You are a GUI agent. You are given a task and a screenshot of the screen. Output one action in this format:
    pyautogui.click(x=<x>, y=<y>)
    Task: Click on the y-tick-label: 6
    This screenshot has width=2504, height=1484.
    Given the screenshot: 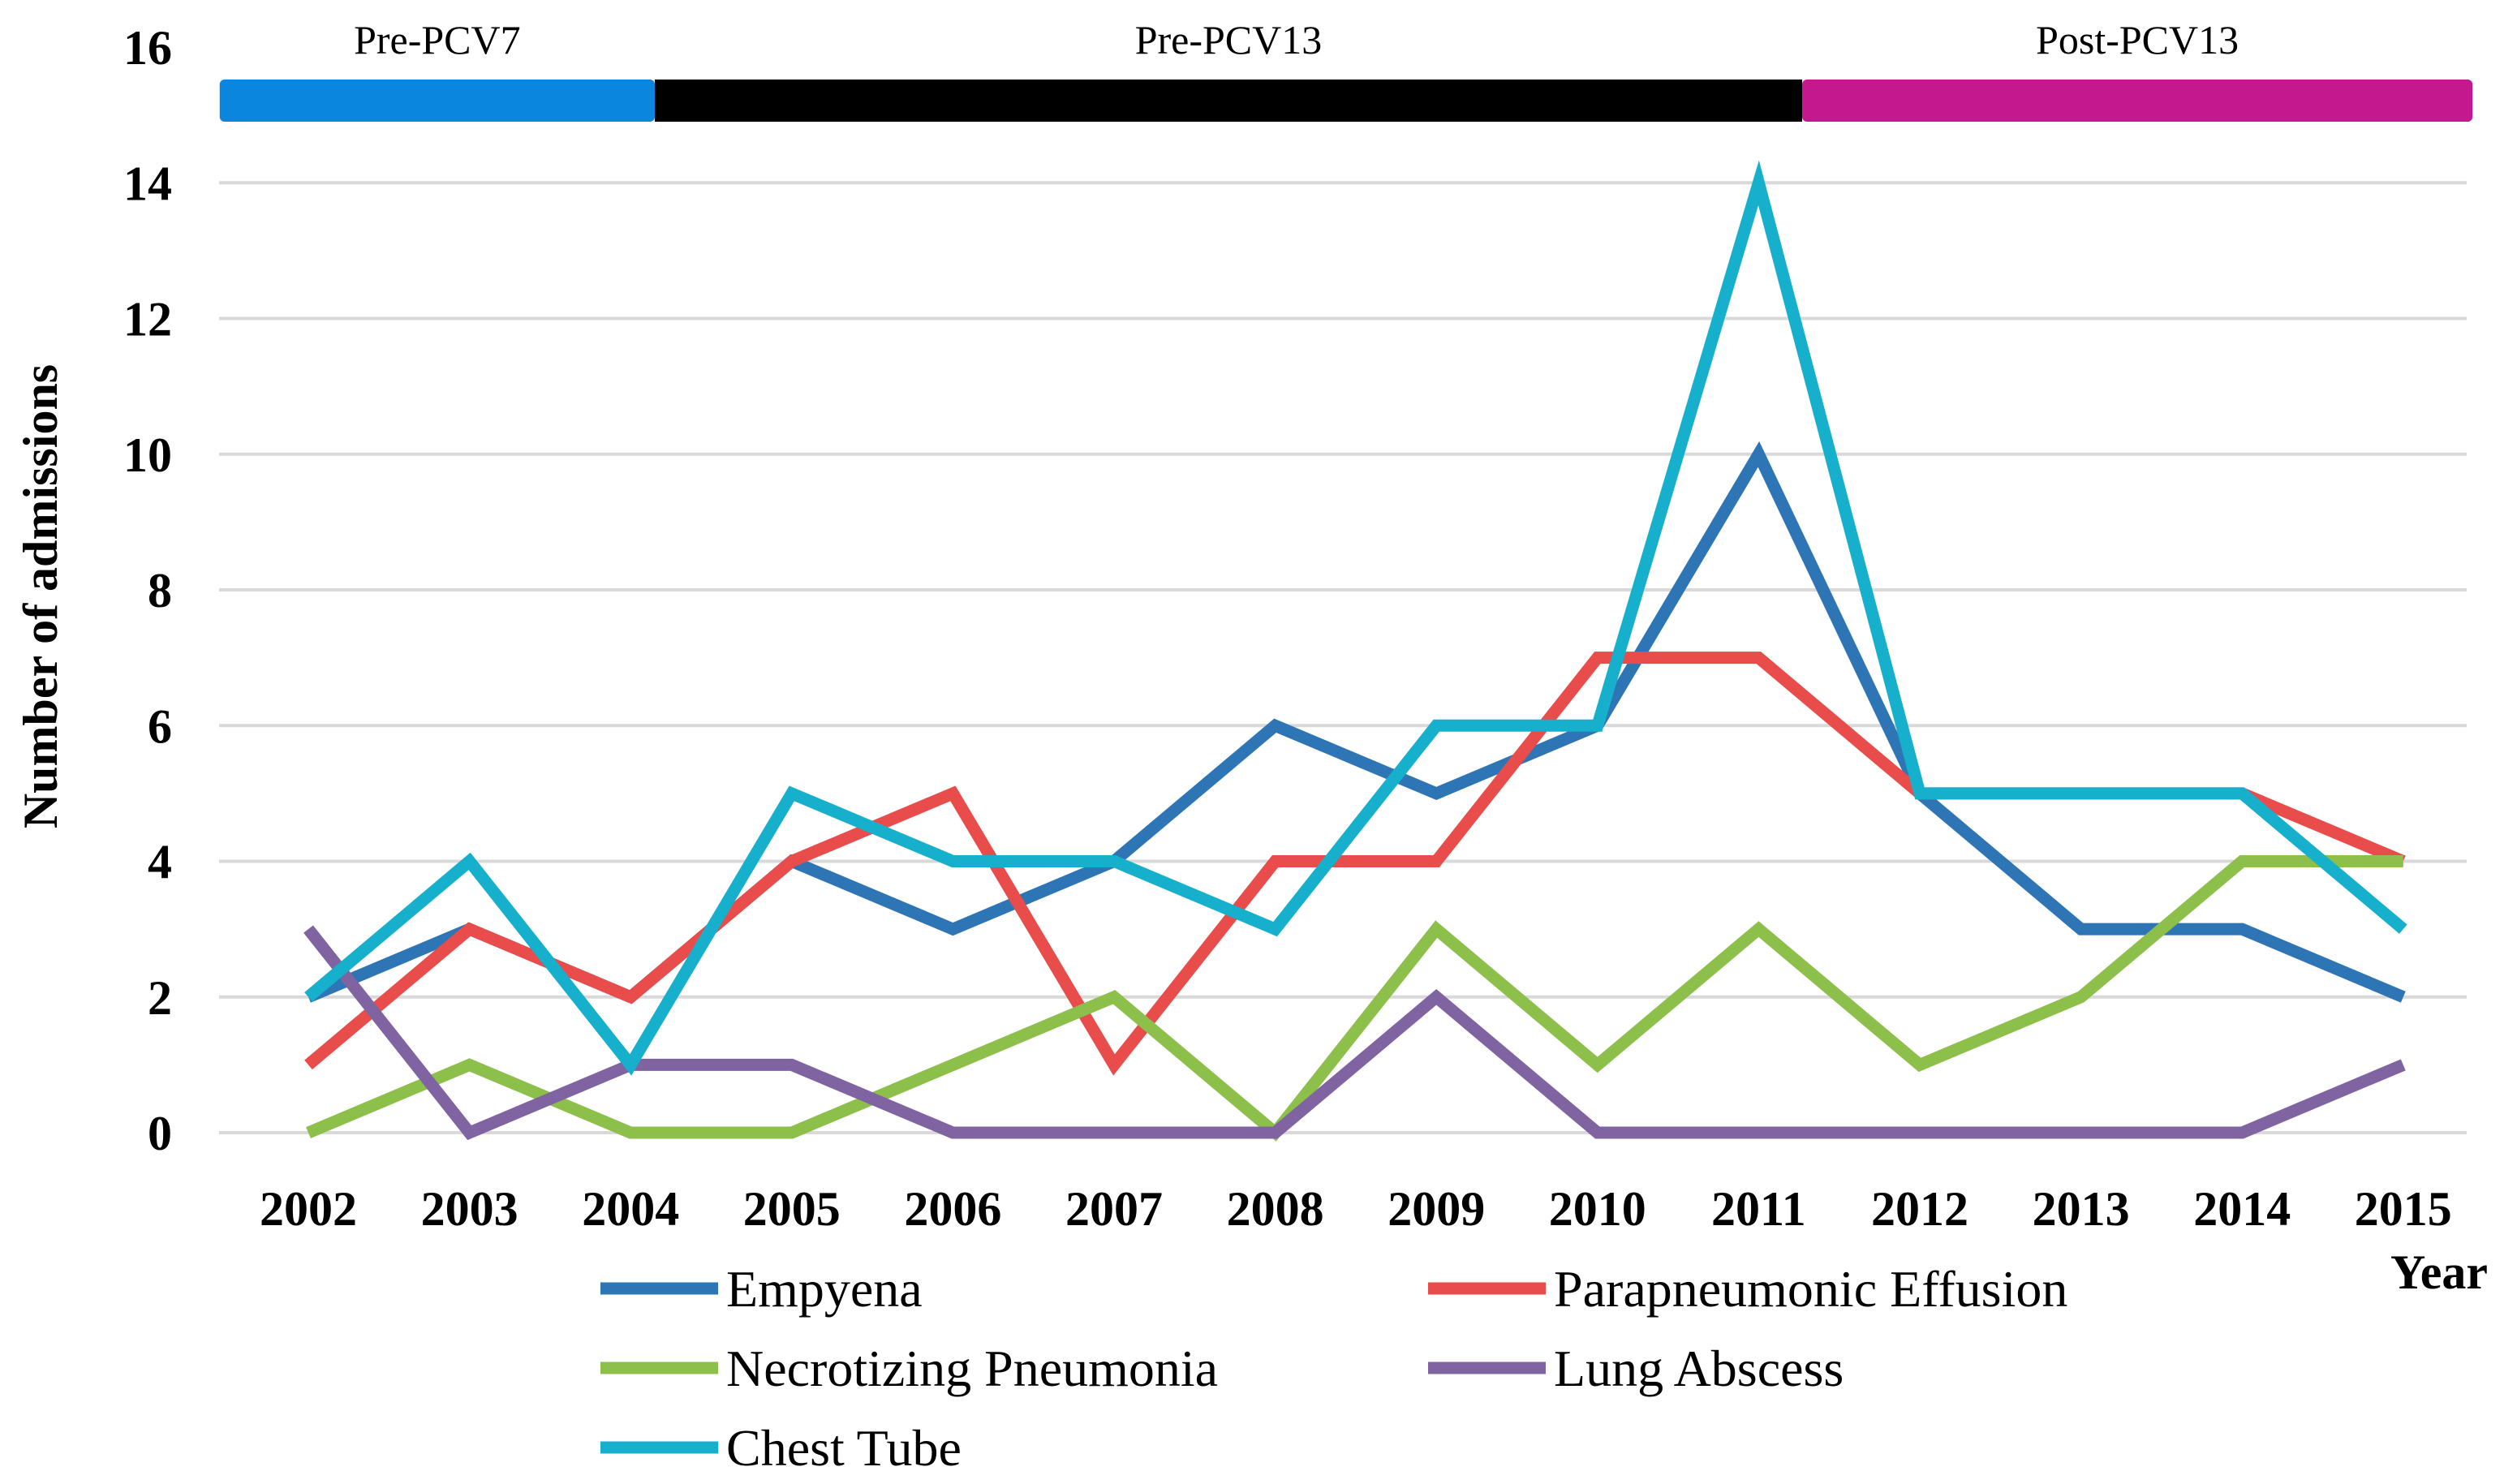 What is the action you would take?
    pyautogui.click(x=160, y=726)
    